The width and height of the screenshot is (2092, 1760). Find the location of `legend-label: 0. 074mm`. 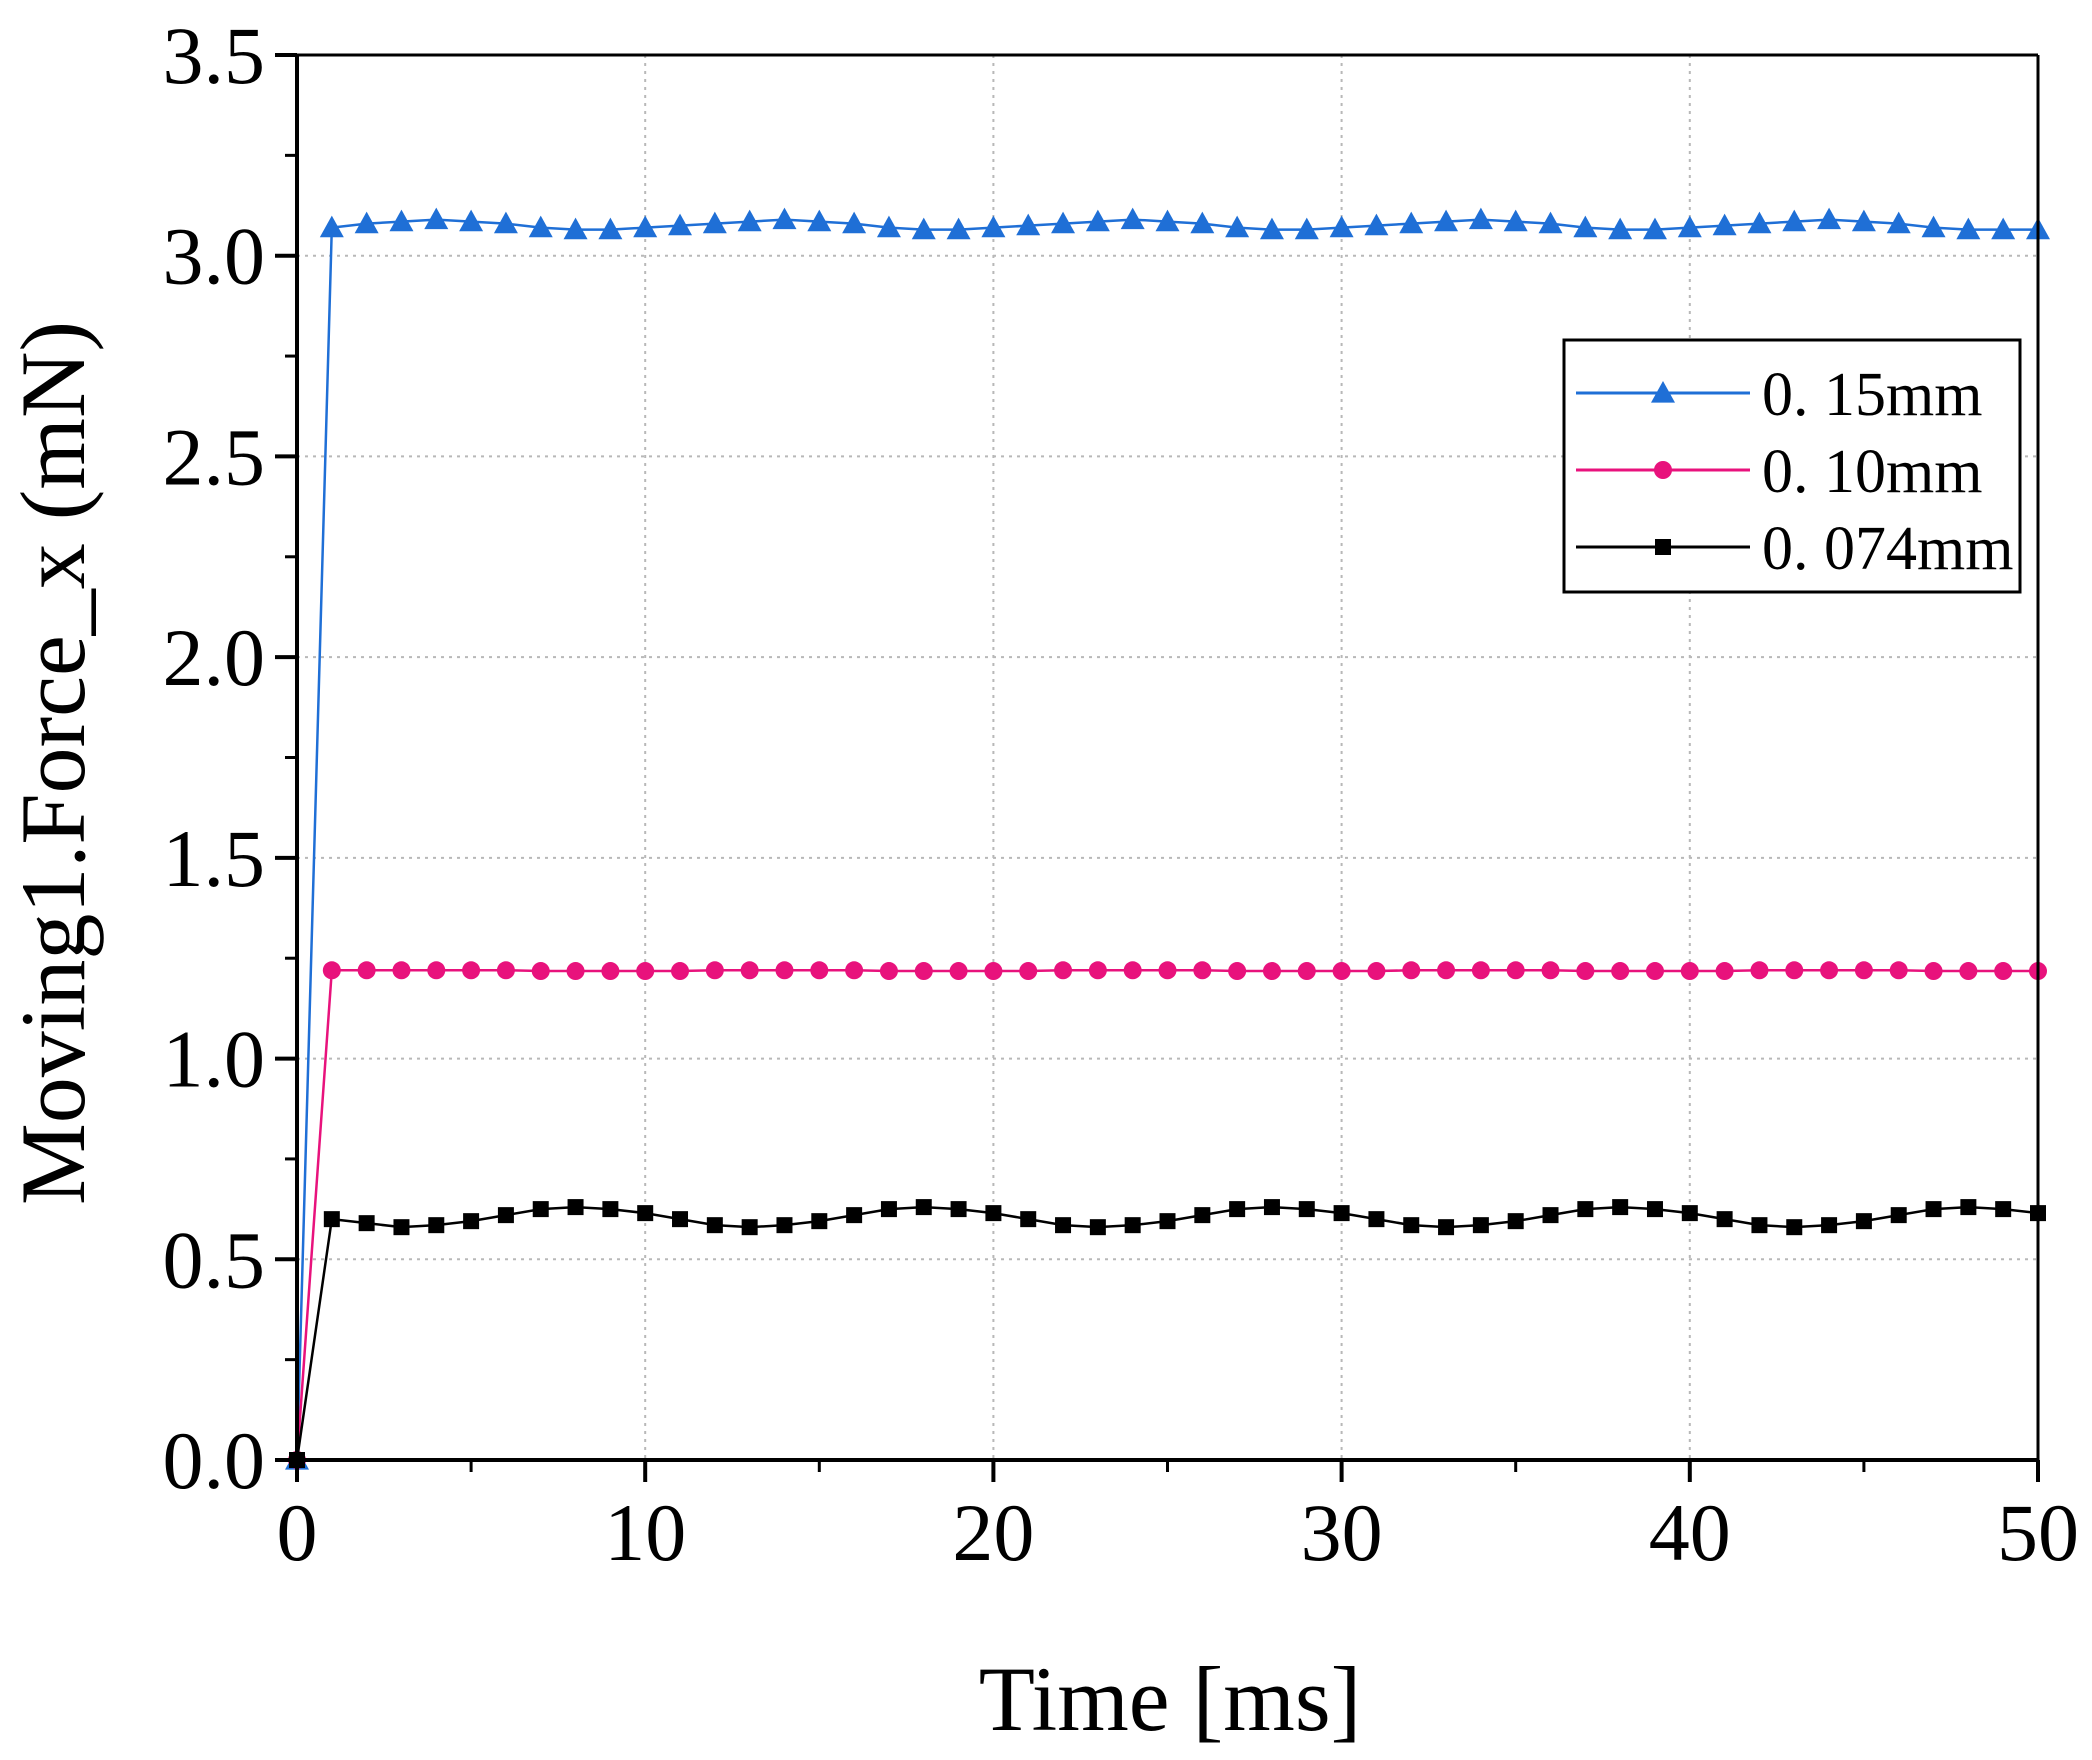

legend-label: 0. 074mm is located at coordinates (1887, 549).